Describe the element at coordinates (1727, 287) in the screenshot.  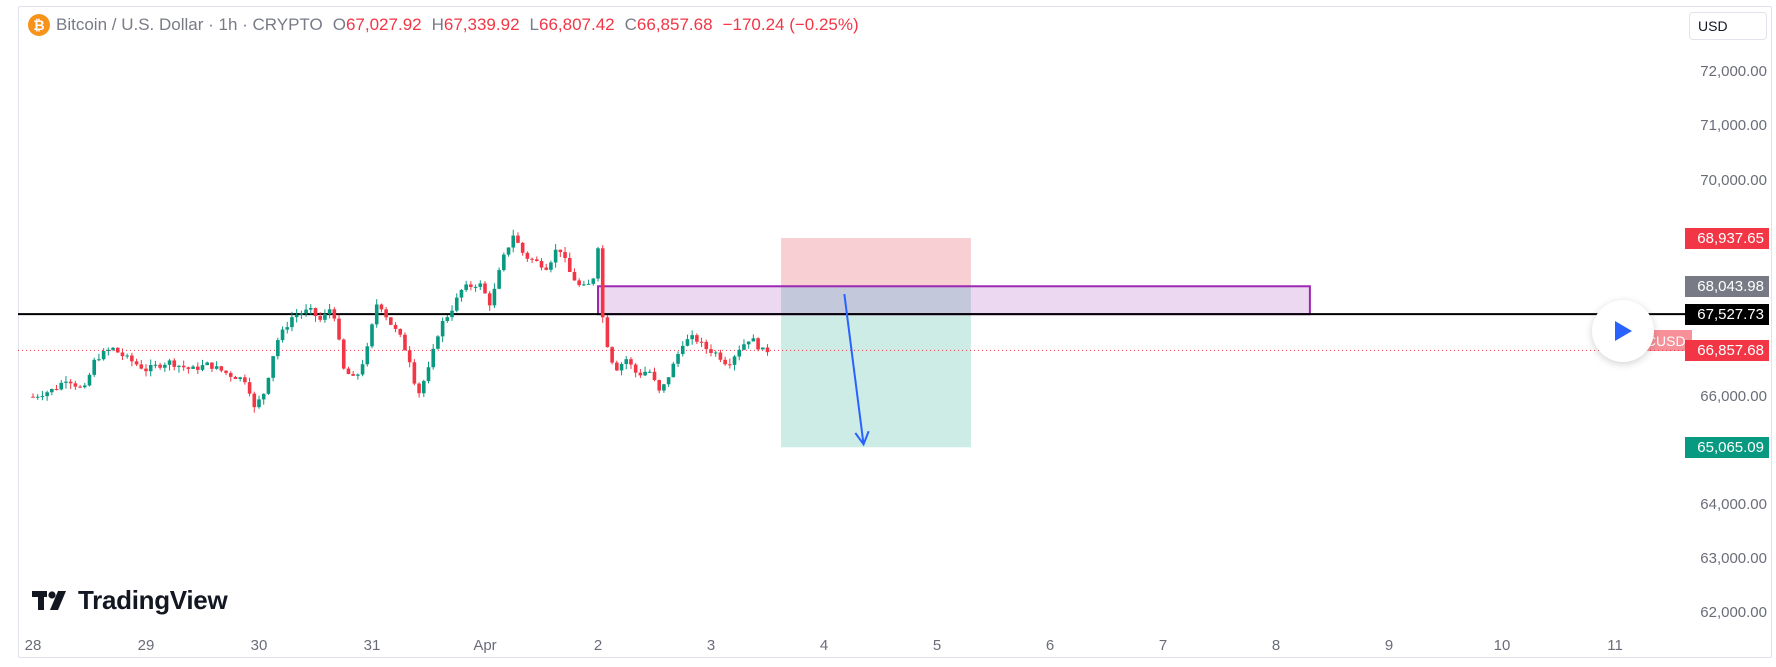
I see `price-tag: 68,043.98` at that location.